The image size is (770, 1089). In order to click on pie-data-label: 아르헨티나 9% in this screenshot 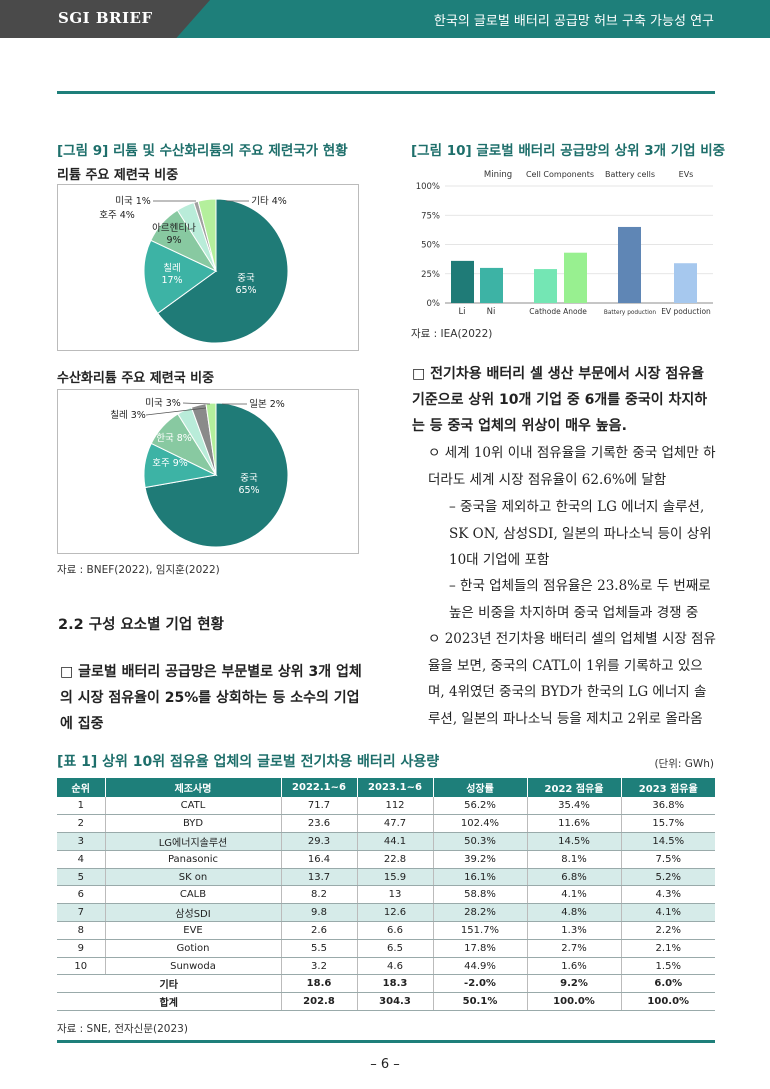, I will do `click(174, 234)`.